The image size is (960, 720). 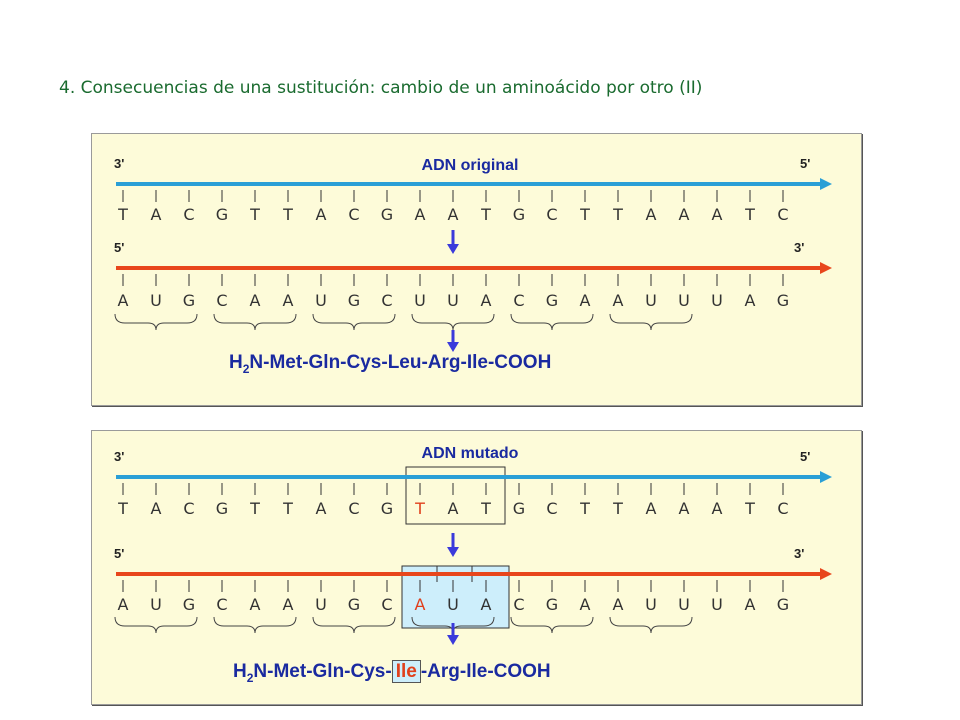 I want to click on mrna-highlight-box, so click(x=455, y=597).